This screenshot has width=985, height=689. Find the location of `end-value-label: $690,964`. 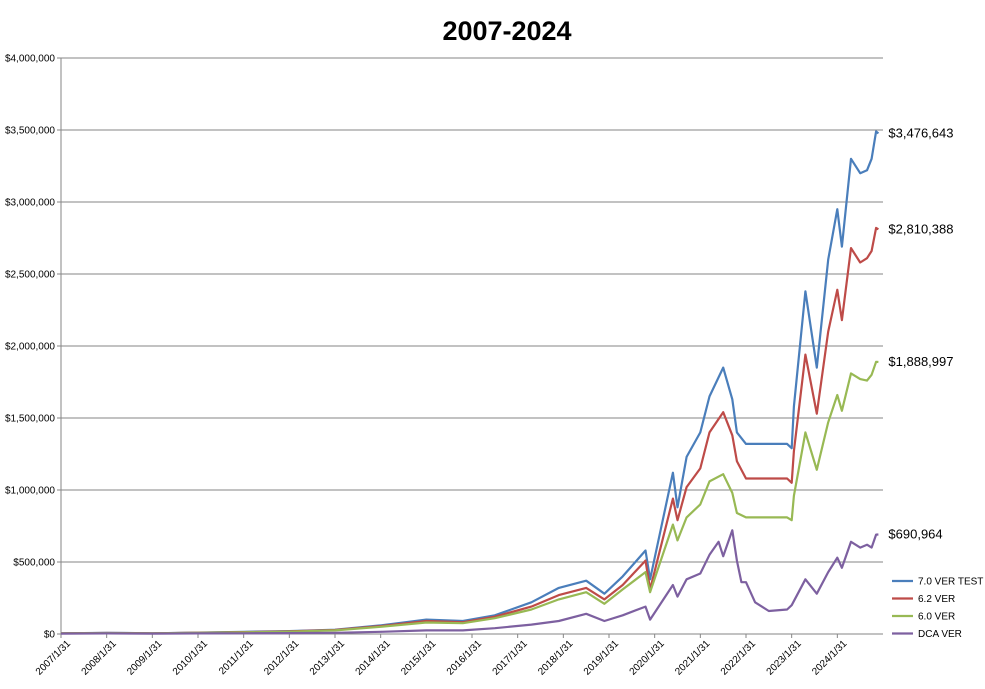

end-value-label: $690,964 is located at coordinates (915, 534).